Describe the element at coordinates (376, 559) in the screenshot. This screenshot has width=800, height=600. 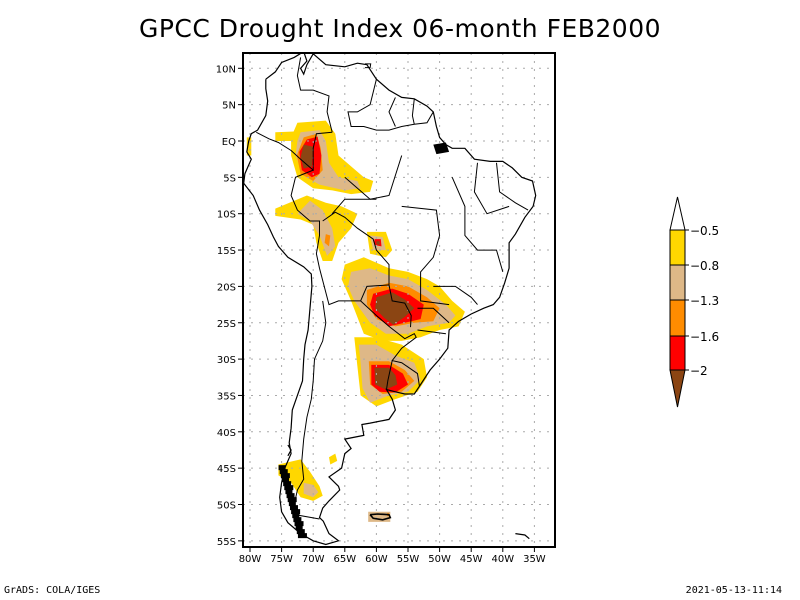
I see `lon-tick-label: 60W` at that location.